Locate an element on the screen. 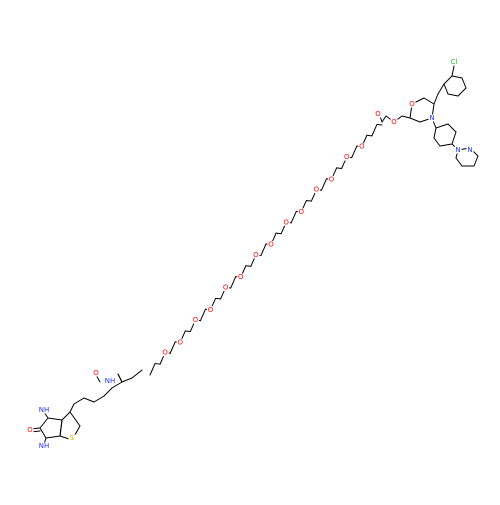 The image size is (500, 505). ester-oxygen: O is located at coordinates (394, 122).